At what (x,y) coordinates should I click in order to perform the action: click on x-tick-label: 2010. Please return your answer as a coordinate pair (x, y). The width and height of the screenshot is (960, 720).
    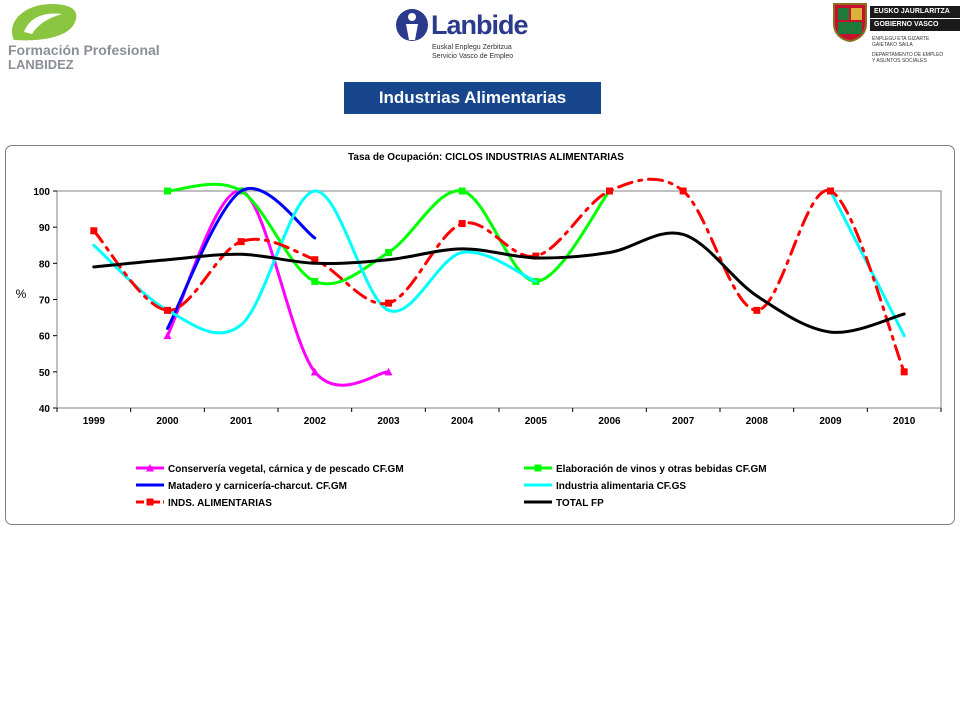
    Looking at the image, I should click on (904, 421).